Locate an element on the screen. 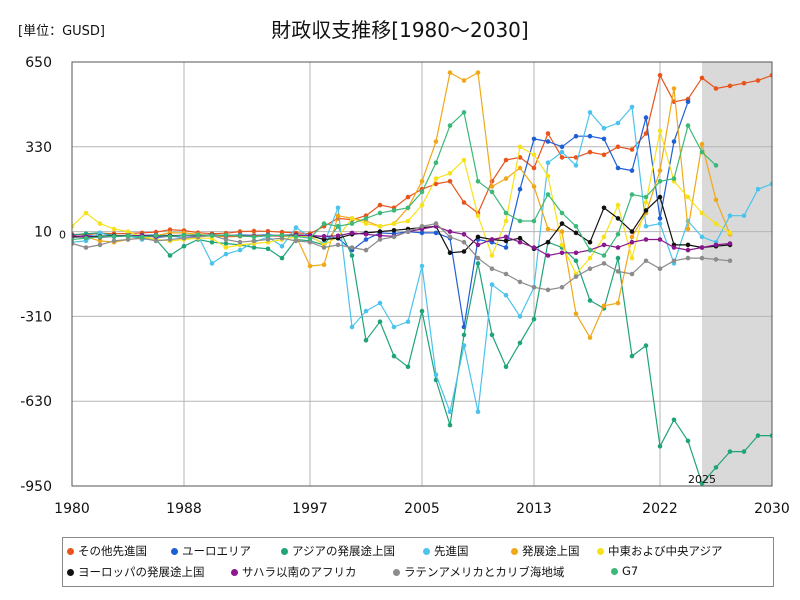 The image size is (800, 600). legend-item: G7 is located at coordinates (624, 571).